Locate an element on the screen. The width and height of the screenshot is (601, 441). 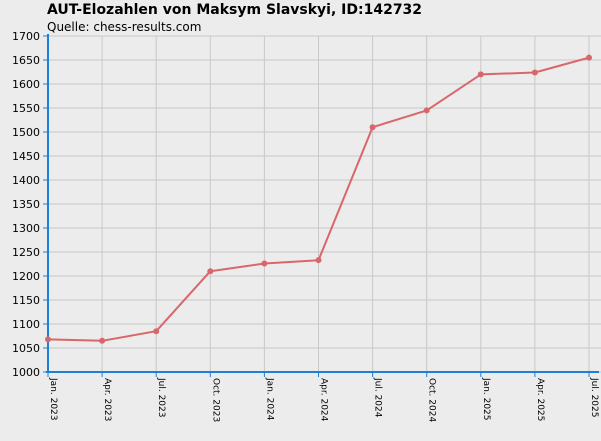
y-tick-label: 1150 is located at coordinates (26, 300).